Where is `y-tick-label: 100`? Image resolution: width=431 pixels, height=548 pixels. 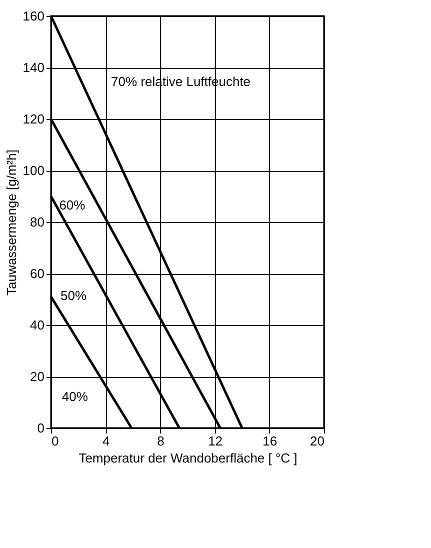 y-tick-label: 100 is located at coordinates (33, 170).